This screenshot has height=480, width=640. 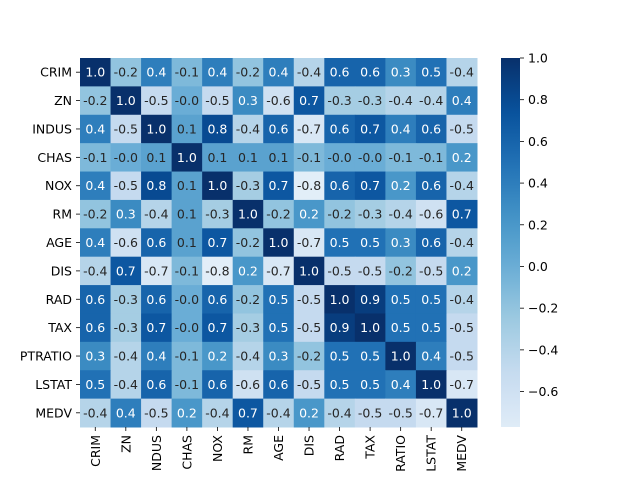 I want to click on y-tick-label: DIS, so click(x=61, y=270).